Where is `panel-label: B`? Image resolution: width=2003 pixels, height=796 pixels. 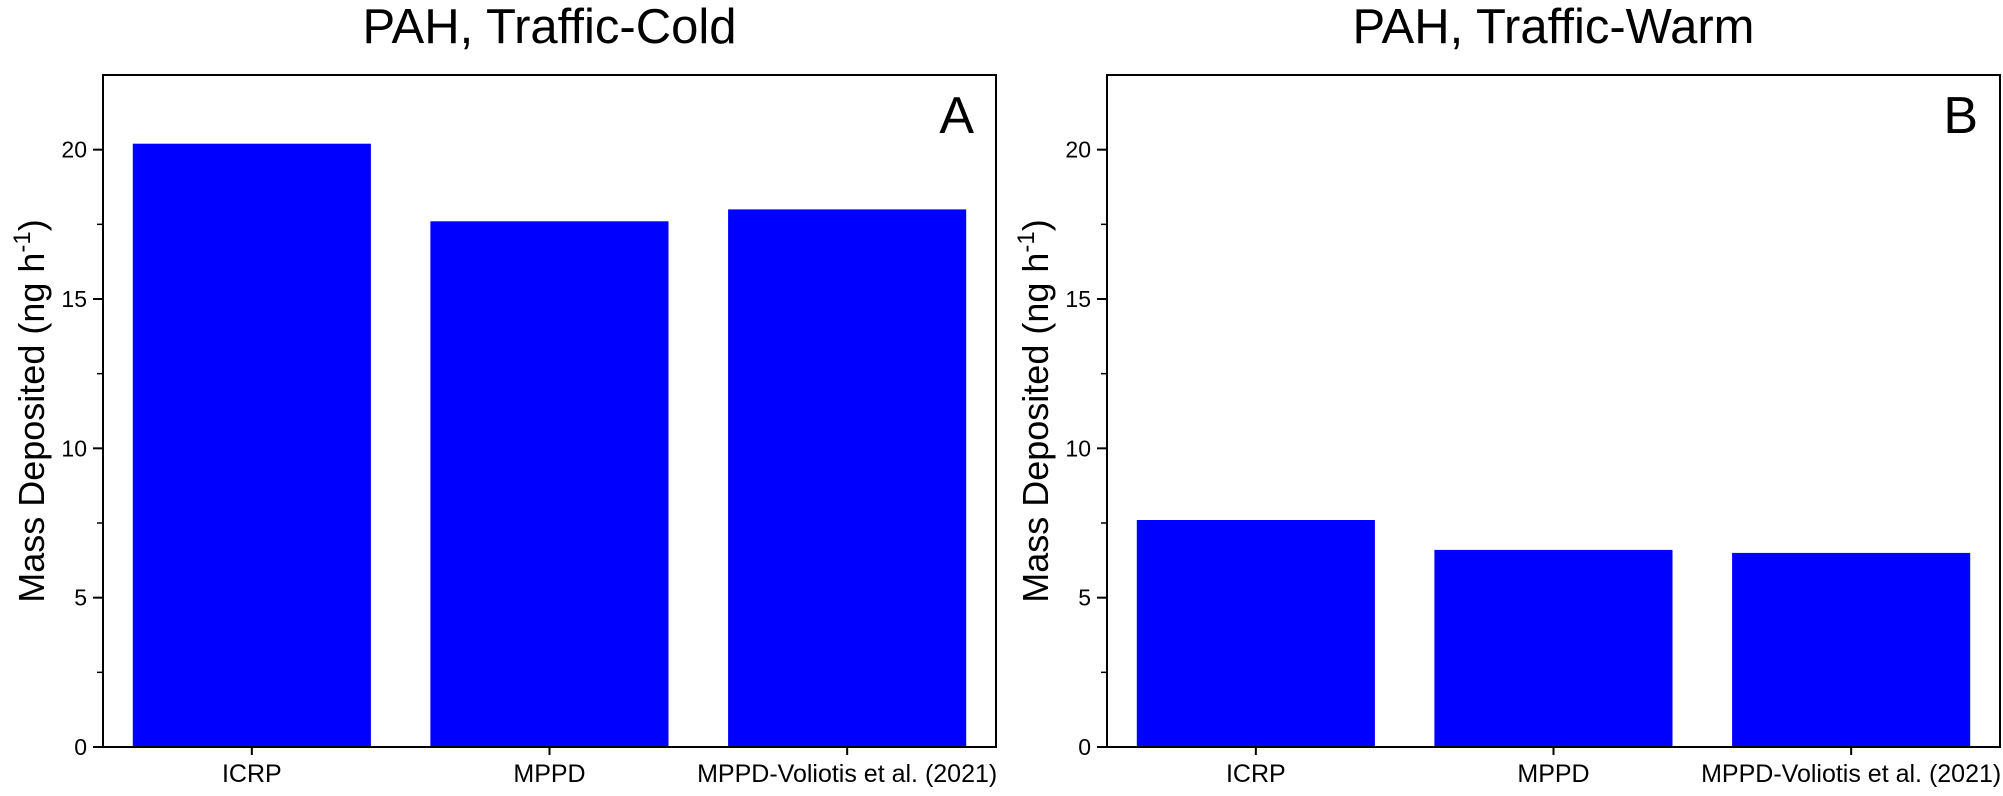 panel-label: B is located at coordinates (1960, 116).